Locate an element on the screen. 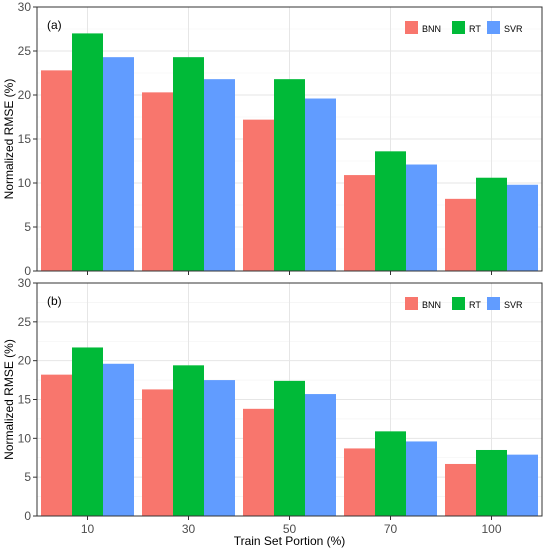 This screenshot has width=548, height=555. x-tick-label: 30 is located at coordinates (189, 529).